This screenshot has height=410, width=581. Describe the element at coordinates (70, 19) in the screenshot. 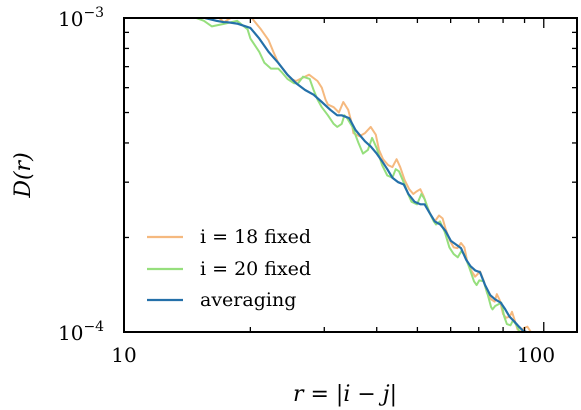

I see `y-tick-top-base: 10` at that location.